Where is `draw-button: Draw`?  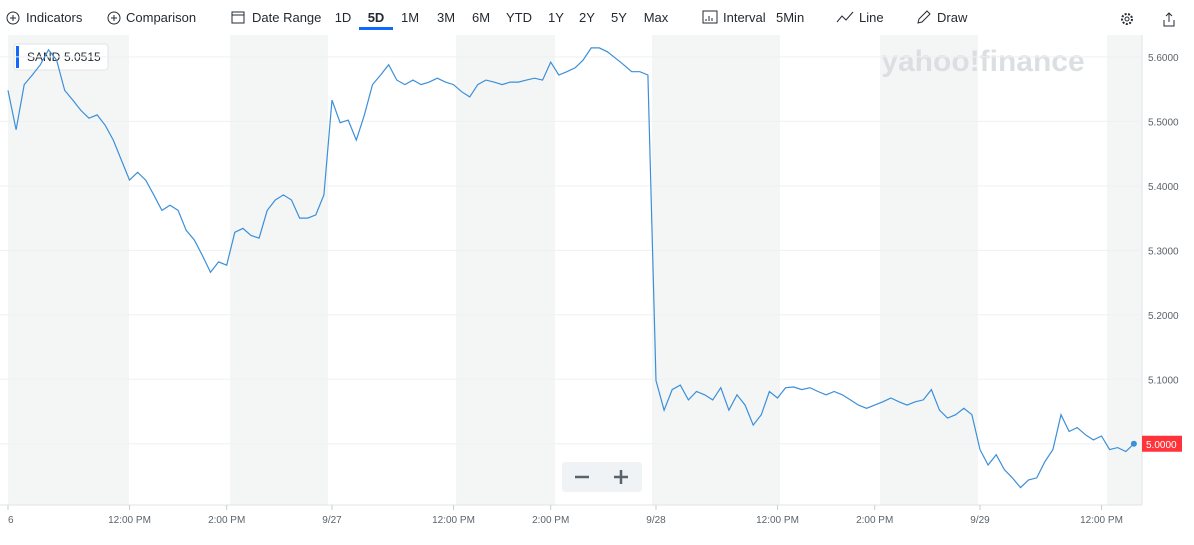 draw-button: Draw is located at coordinates (952, 17).